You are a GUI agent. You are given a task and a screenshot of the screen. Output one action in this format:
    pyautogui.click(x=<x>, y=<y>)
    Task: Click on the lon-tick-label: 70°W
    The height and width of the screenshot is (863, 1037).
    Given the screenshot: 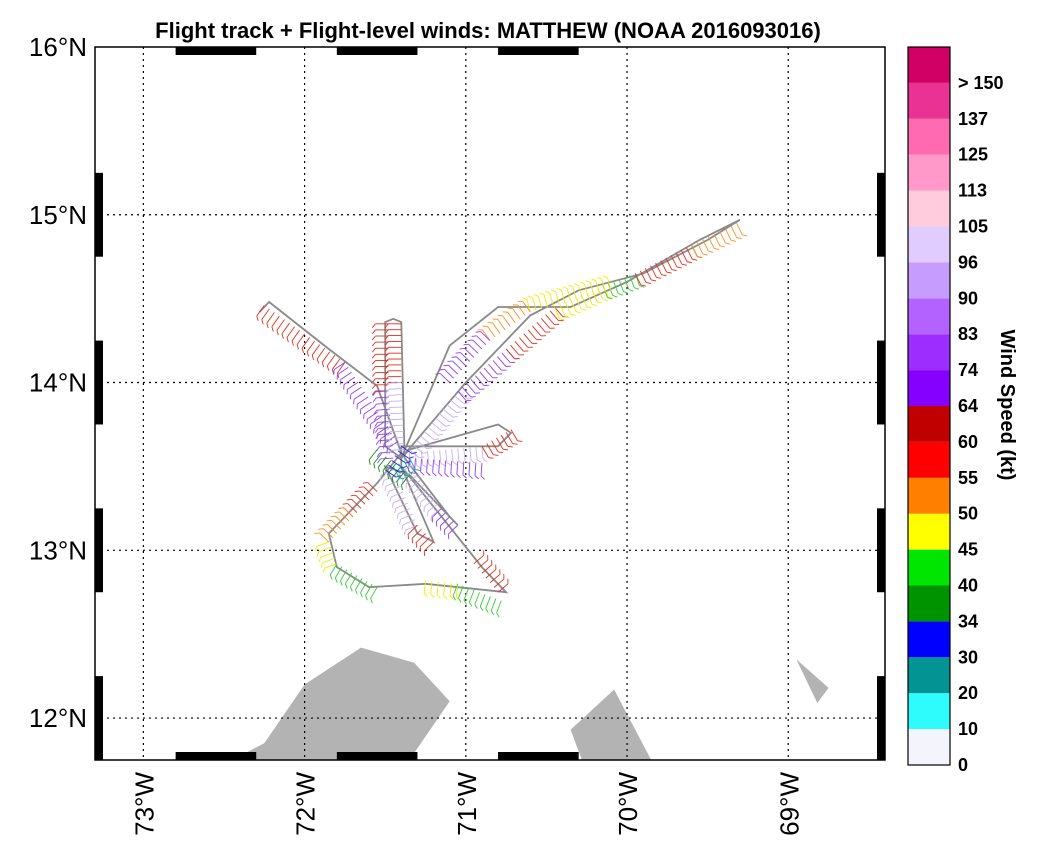 What is the action you would take?
    pyautogui.click(x=628, y=804)
    